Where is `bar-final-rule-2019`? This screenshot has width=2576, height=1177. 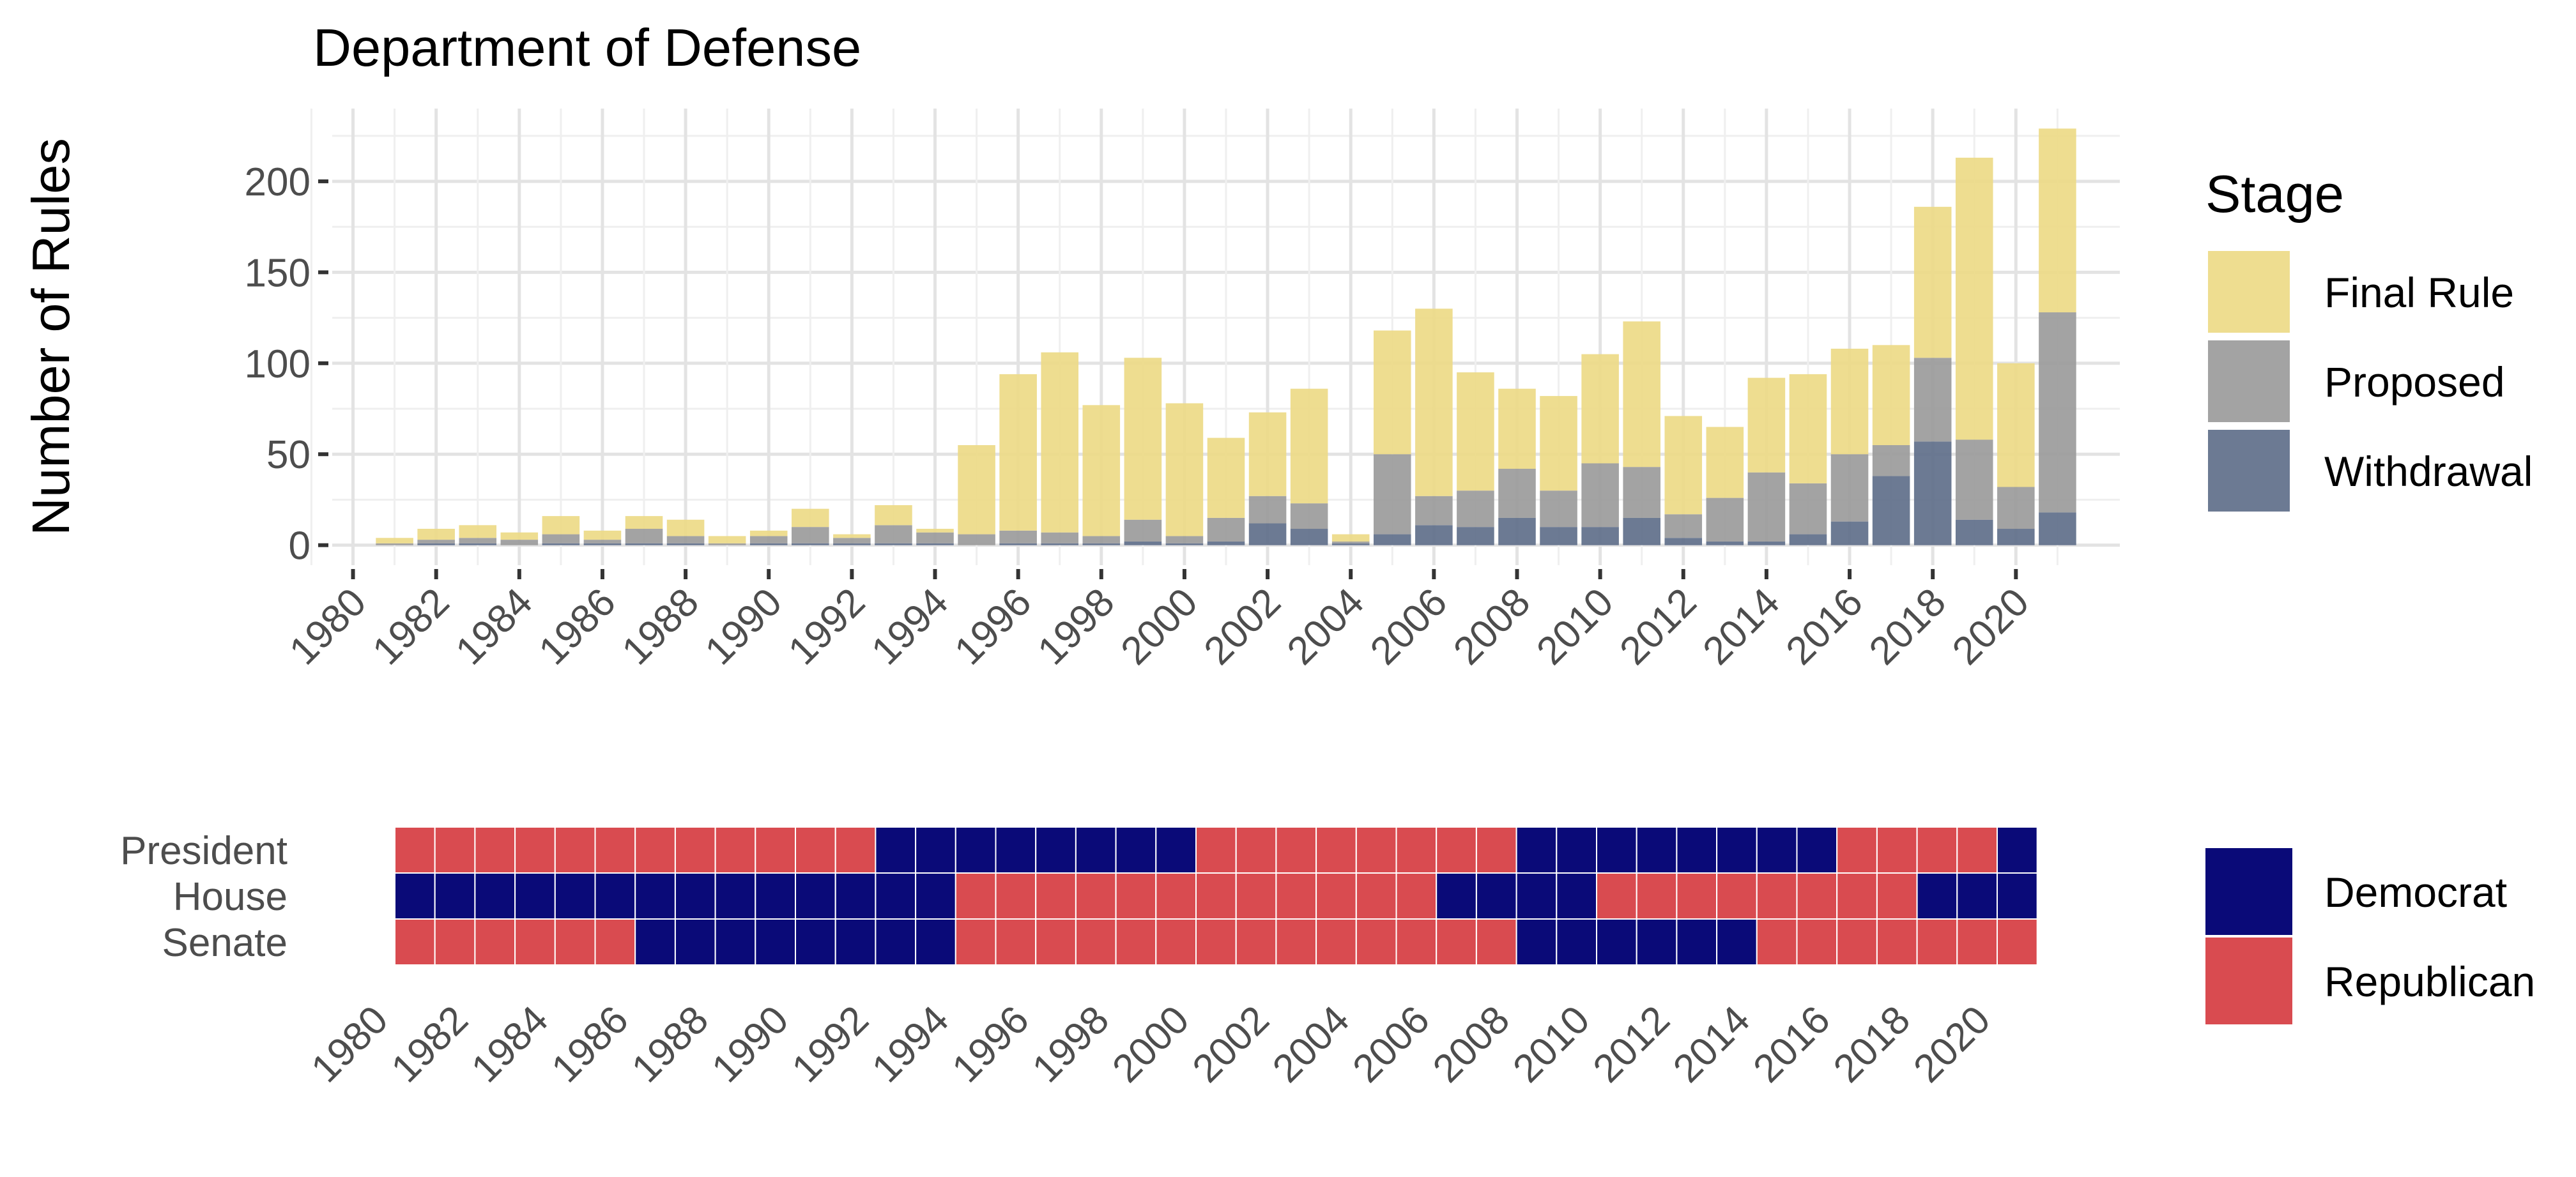
bar-final-rule-2019 is located at coordinates (1974, 298).